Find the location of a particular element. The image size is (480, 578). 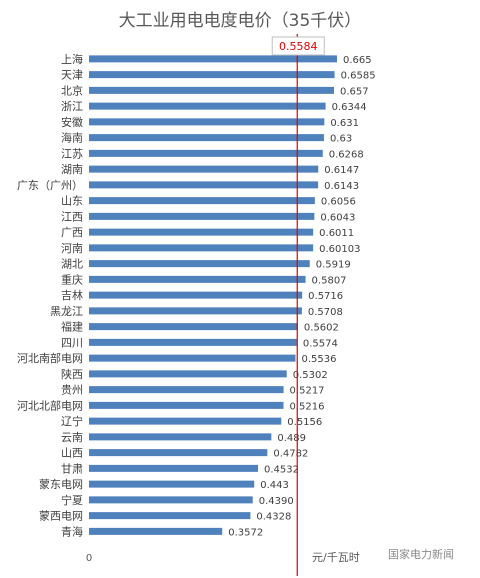

value-label: 0.665 is located at coordinates (357, 60).